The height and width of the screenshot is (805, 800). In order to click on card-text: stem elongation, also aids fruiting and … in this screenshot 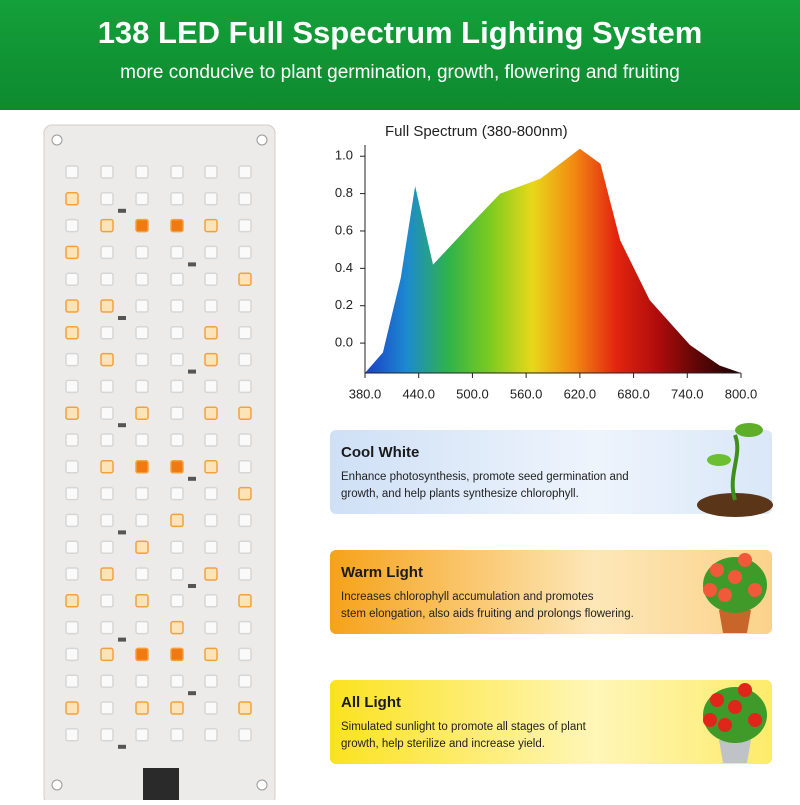, I will do `click(487, 614)`.